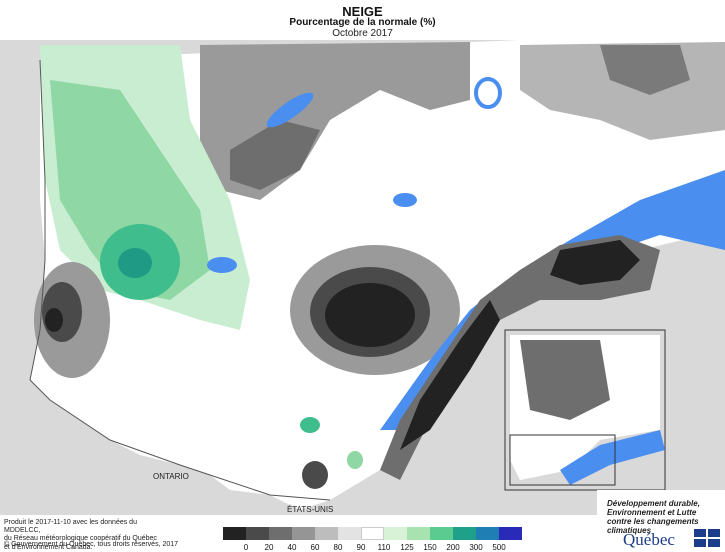  Describe the element at coordinates (315, 547) in the screenshot. I see `legend-tick-label: 60` at that location.